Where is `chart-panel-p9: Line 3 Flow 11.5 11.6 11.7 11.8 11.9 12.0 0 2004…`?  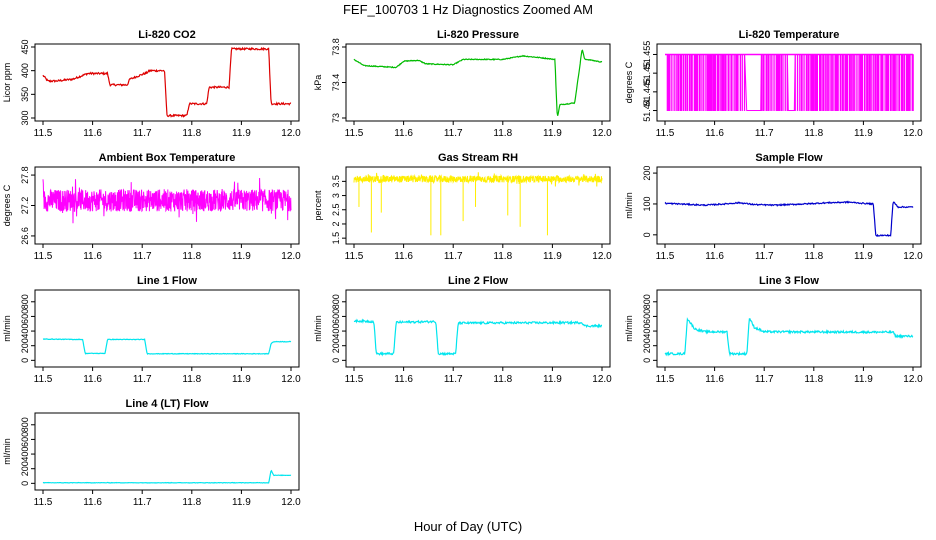
chart-panel-p9: Line 3 Flow 11.5 11.6 11.7 11.8 11.9 12.0 0 2004… is located at coordinates (773, 330).